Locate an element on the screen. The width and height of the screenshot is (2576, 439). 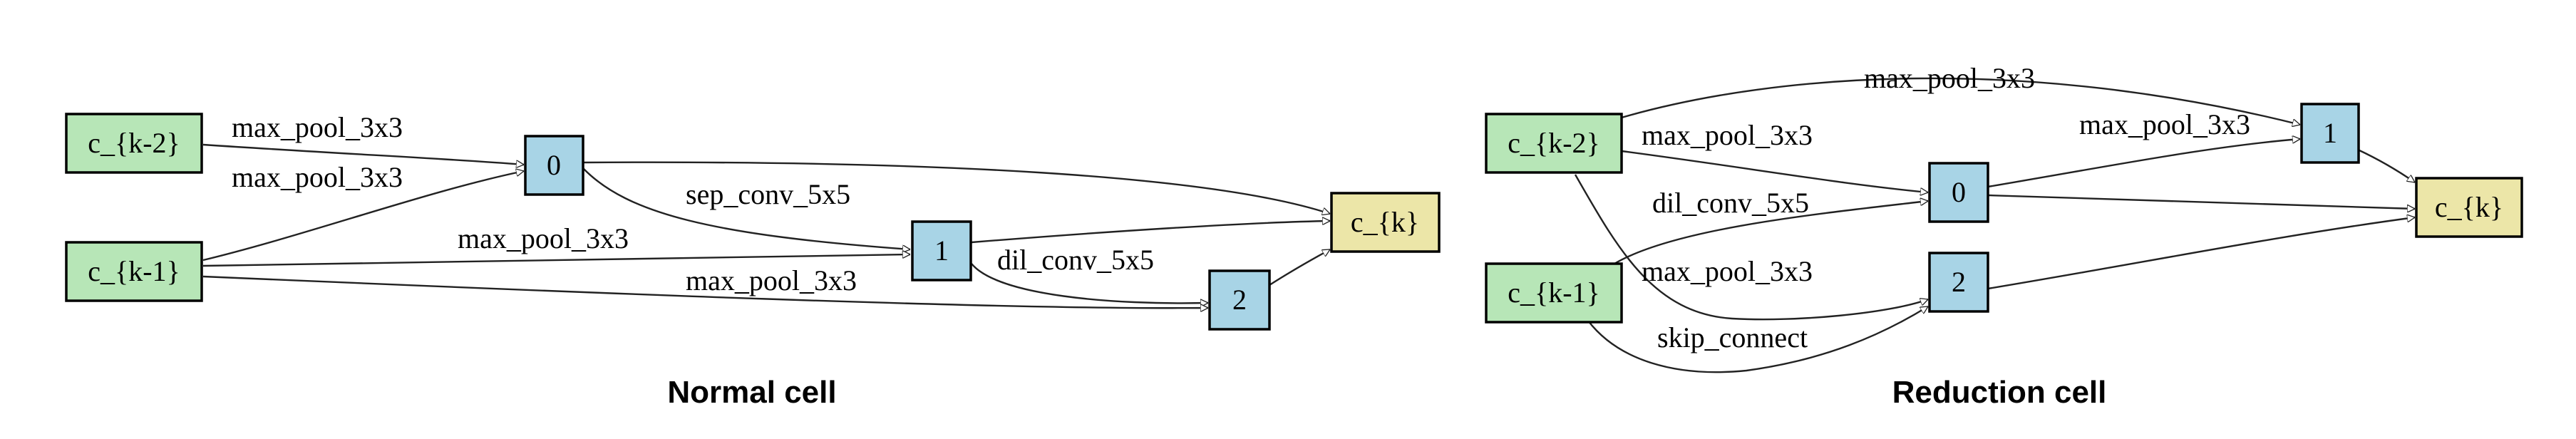
reduction-node-0: 0 is located at coordinates (1958, 192).